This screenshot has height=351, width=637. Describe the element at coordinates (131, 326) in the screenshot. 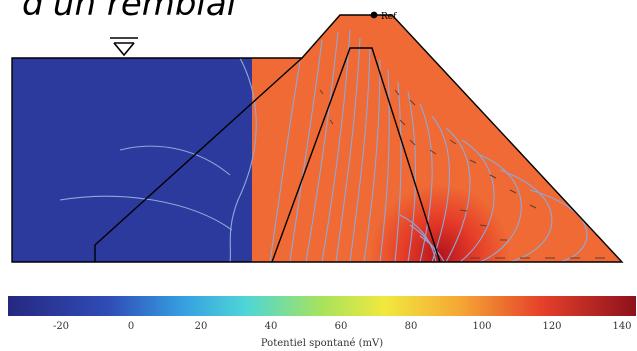

I see `colorbar-tick: 0` at that location.